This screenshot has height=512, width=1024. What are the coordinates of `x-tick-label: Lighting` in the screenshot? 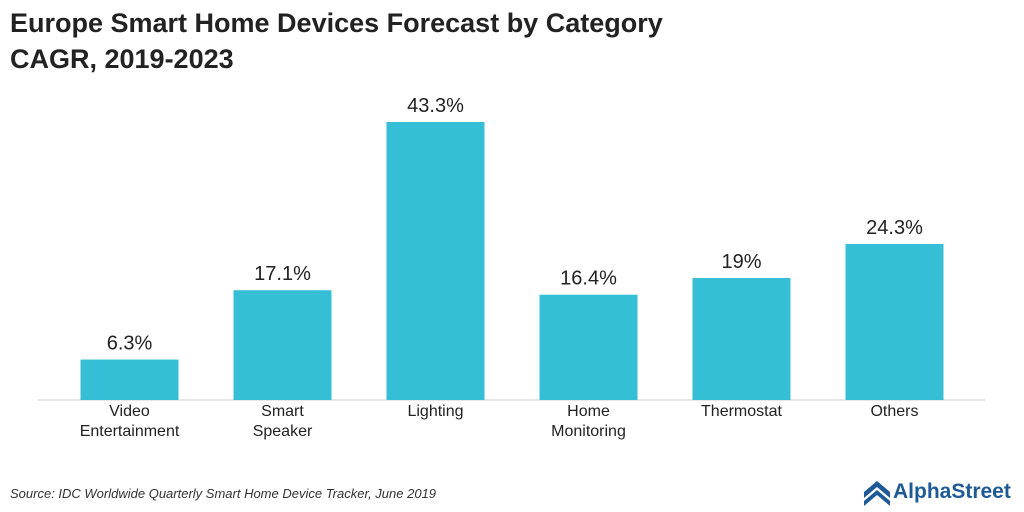 It's located at (435, 411).